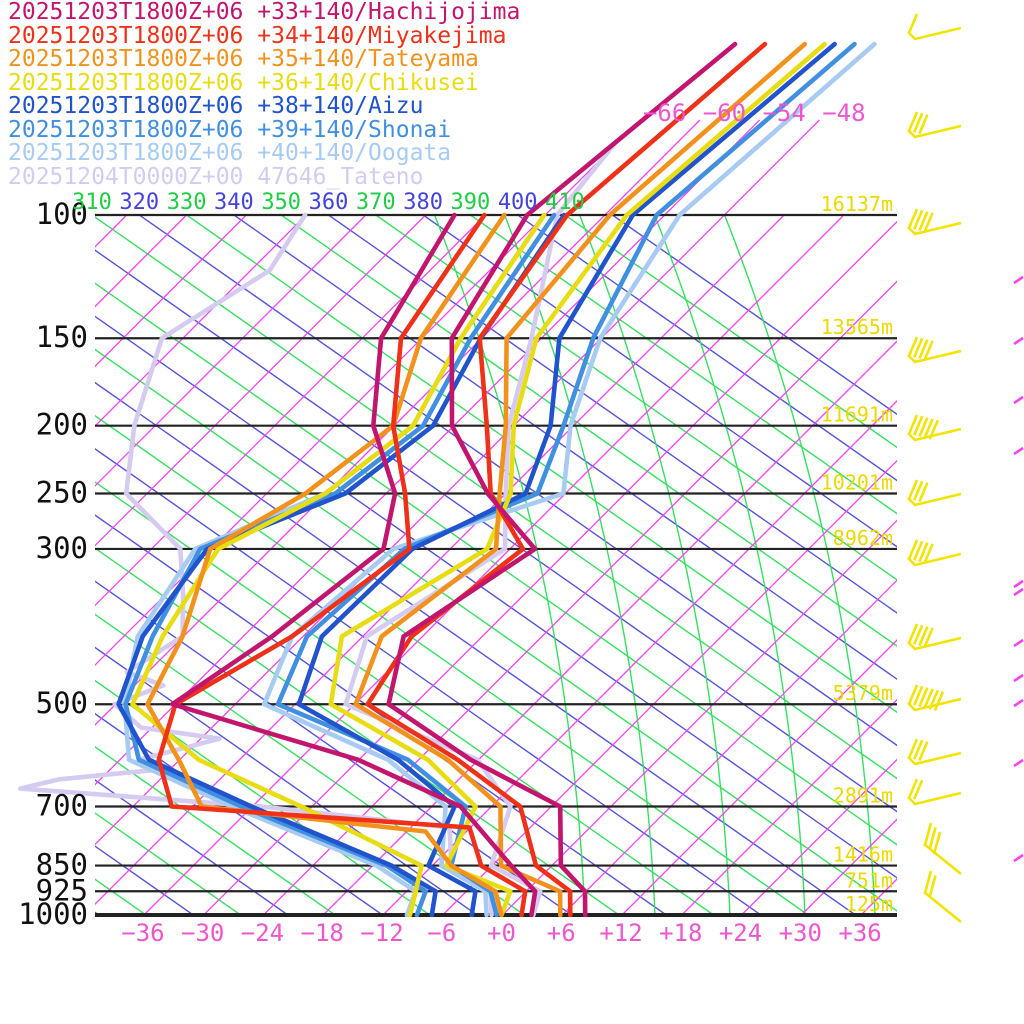 The width and height of the screenshot is (1024, 1024). I want to click on legend-entry-hachijojima: 20251203T1800Z+06 +33+140/Hachijojima, so click(264, 12).